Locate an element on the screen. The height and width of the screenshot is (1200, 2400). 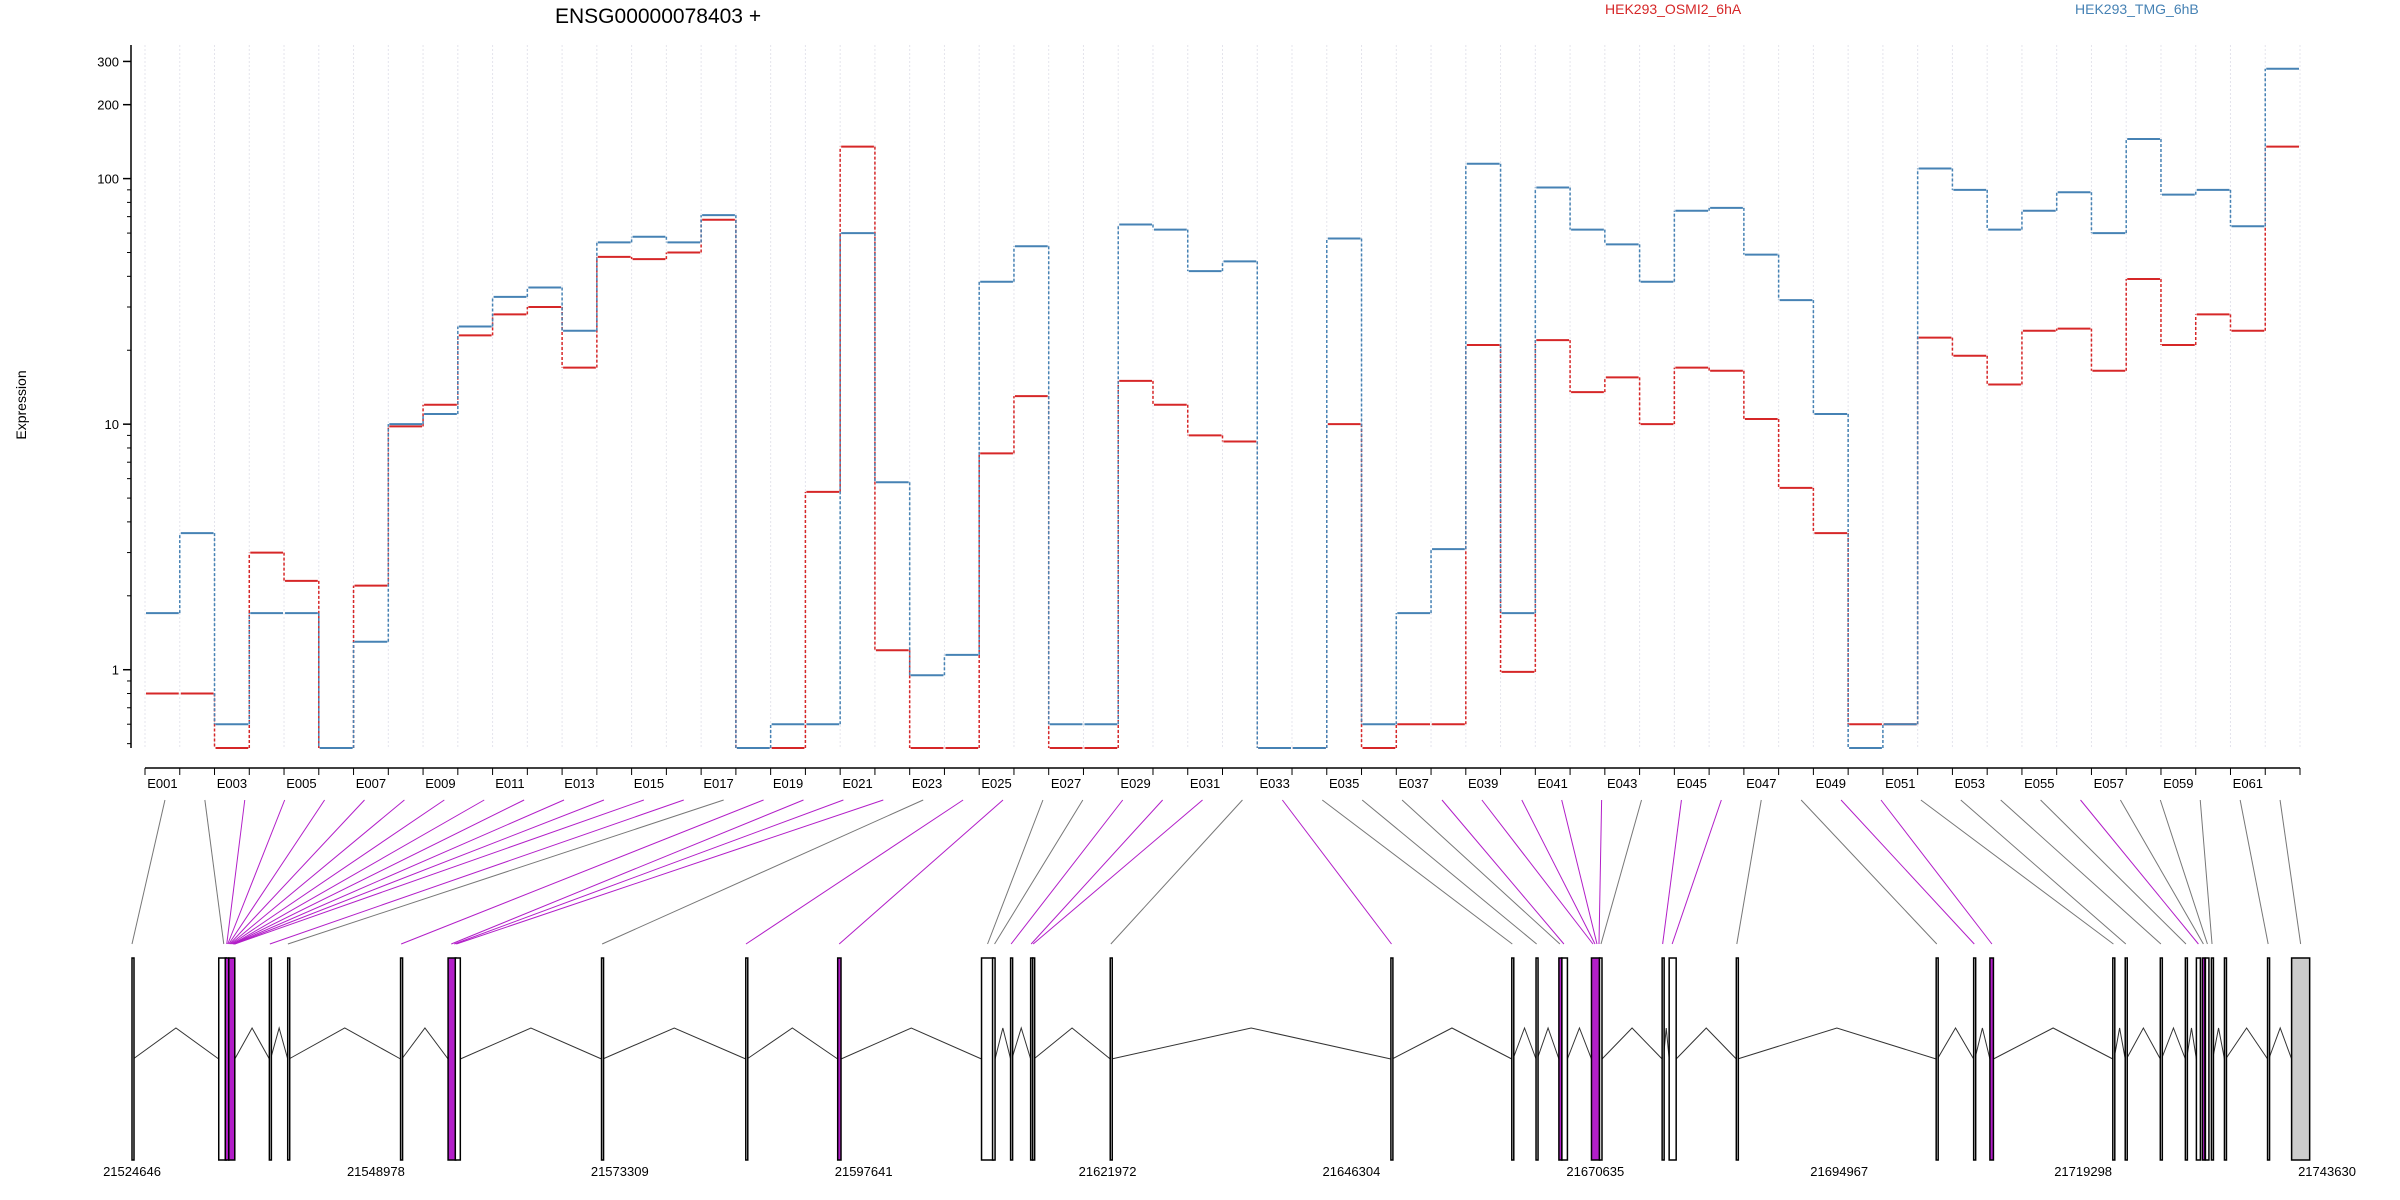
chart-title: ENSG00000078403 + is located at coordinates (658, 16).